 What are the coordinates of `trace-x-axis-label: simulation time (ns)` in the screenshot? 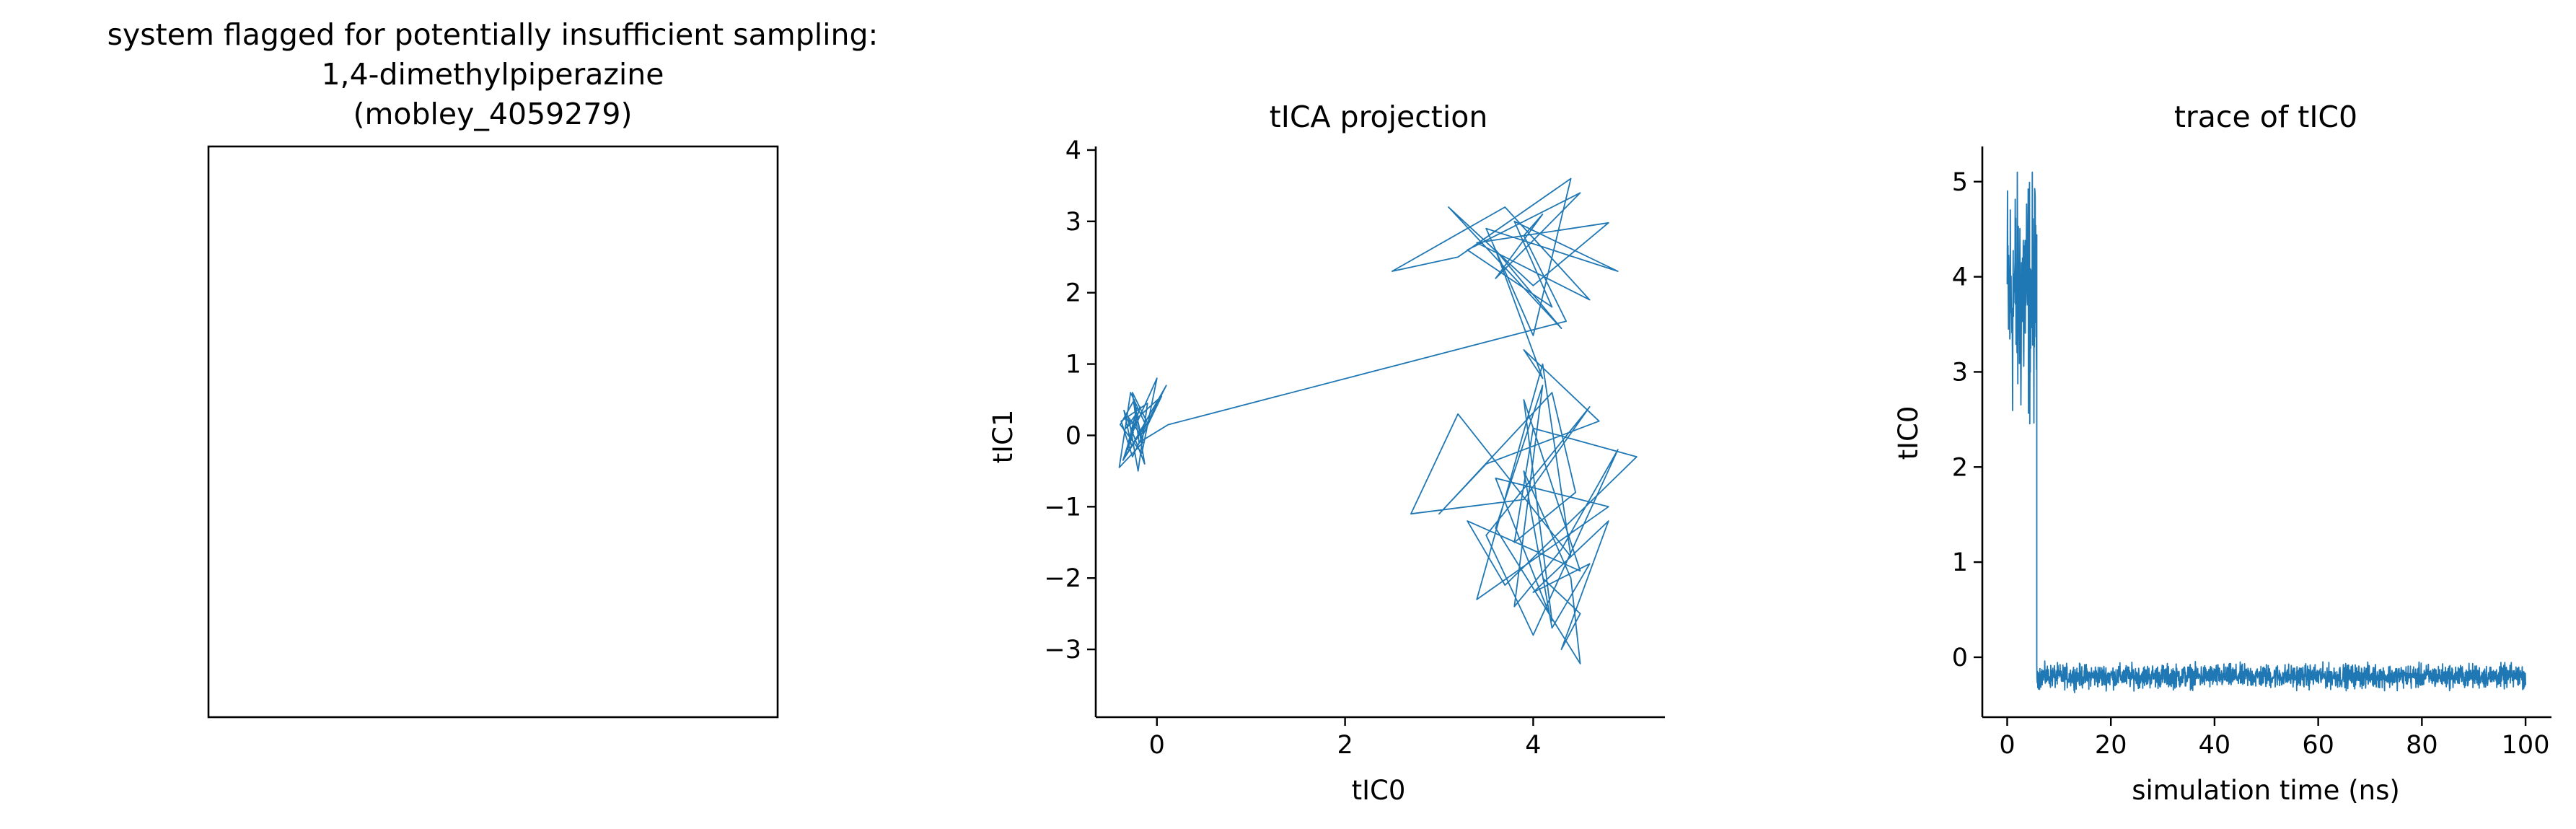 It's located at (2266, 791).